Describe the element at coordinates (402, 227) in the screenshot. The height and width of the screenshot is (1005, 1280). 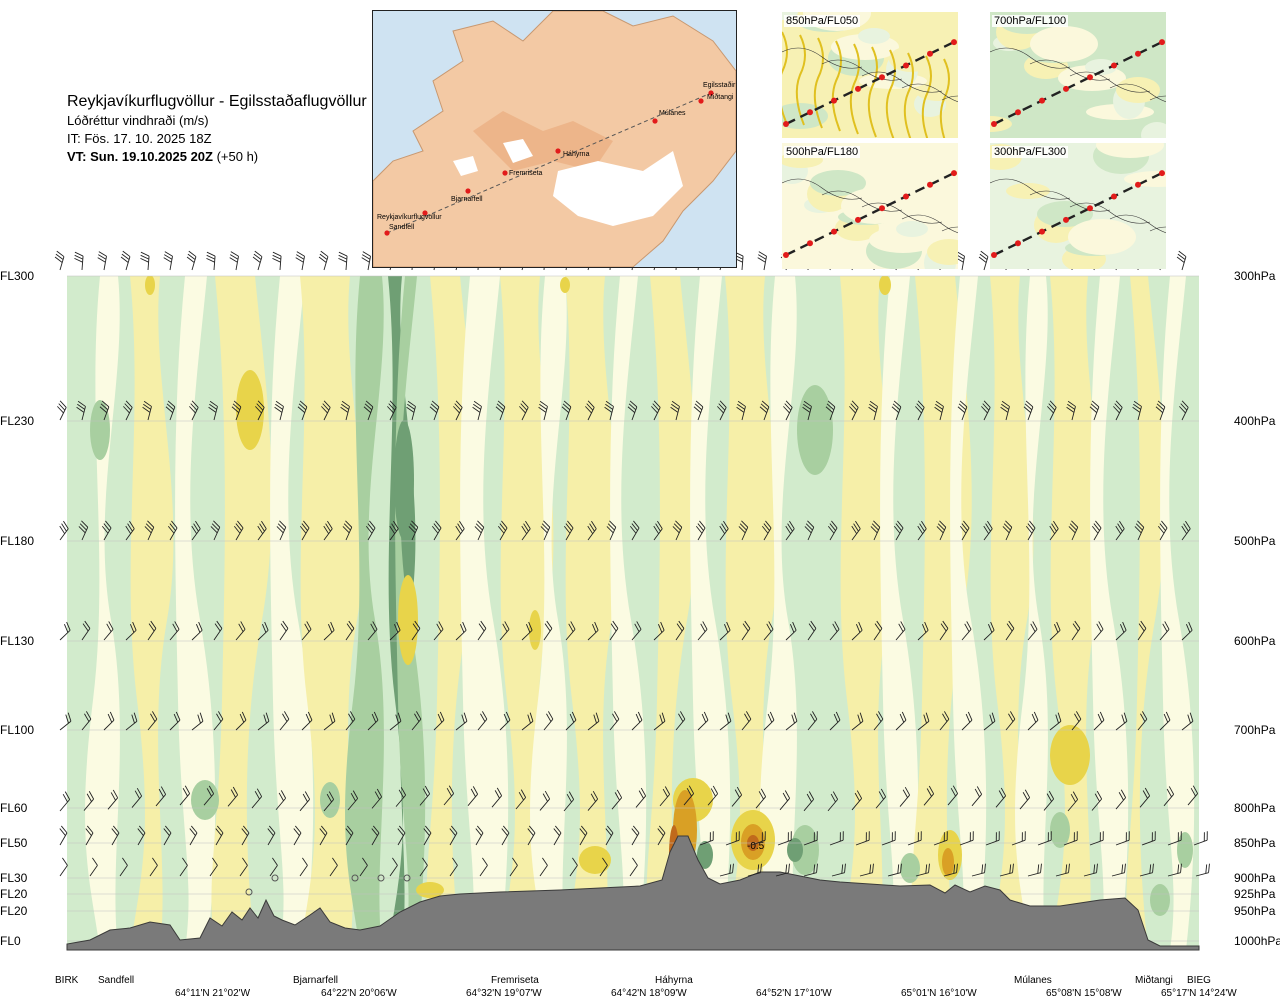
I see `map-place-label: Sandfell` at that location.